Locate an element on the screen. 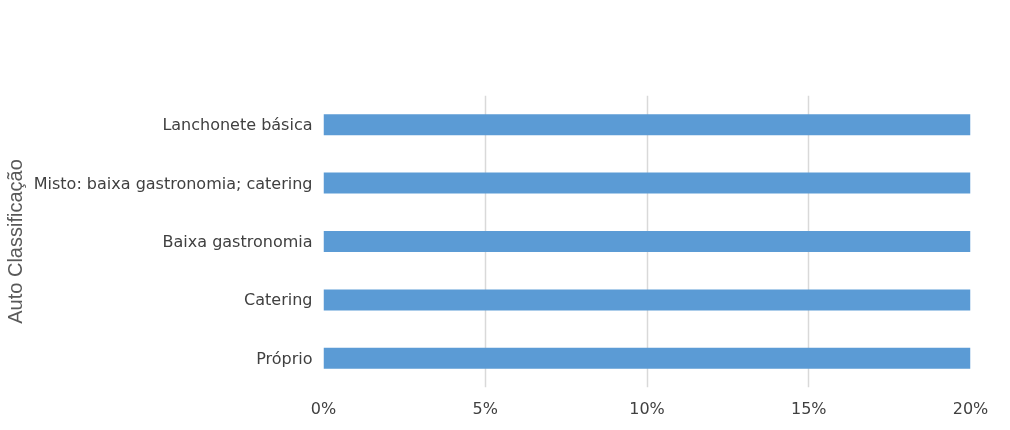 This screenshot has height=430, width=1010. y-tick-label: Lanchonete básica is located at coordinates (237, 125).